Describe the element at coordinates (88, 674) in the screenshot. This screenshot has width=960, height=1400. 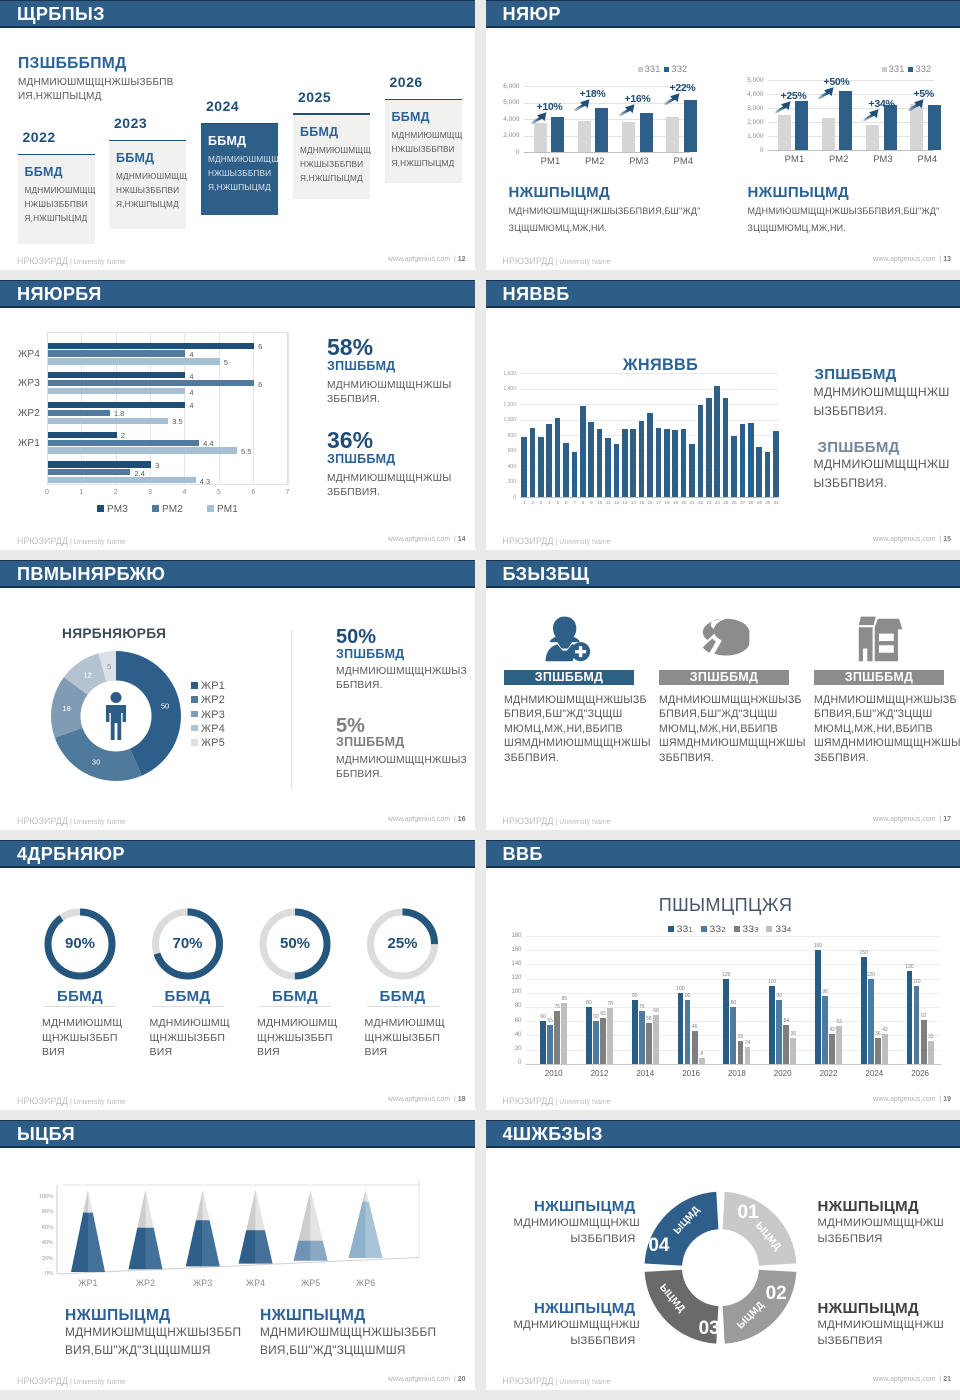
I see `svg-text: 12` at that location.